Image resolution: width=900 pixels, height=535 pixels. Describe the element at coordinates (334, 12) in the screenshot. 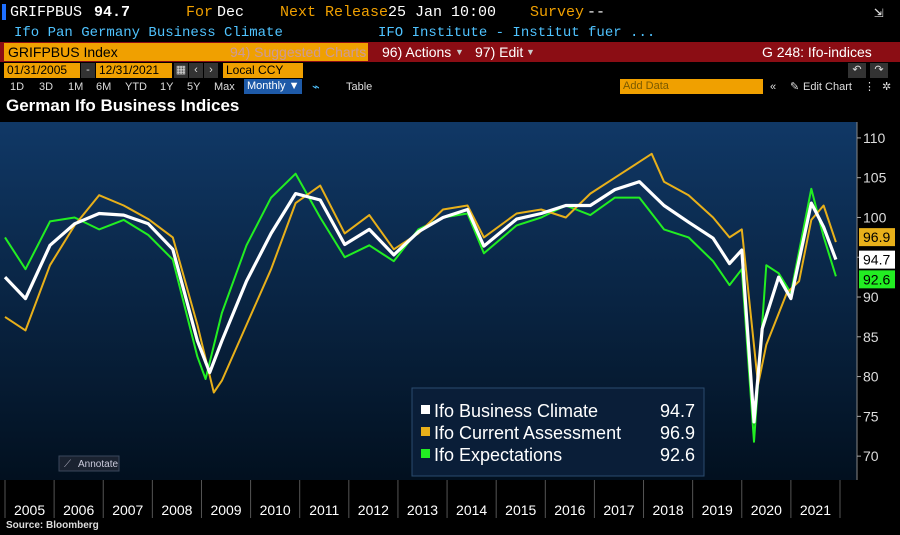

I see `next-release-label: Next Release` at that location.